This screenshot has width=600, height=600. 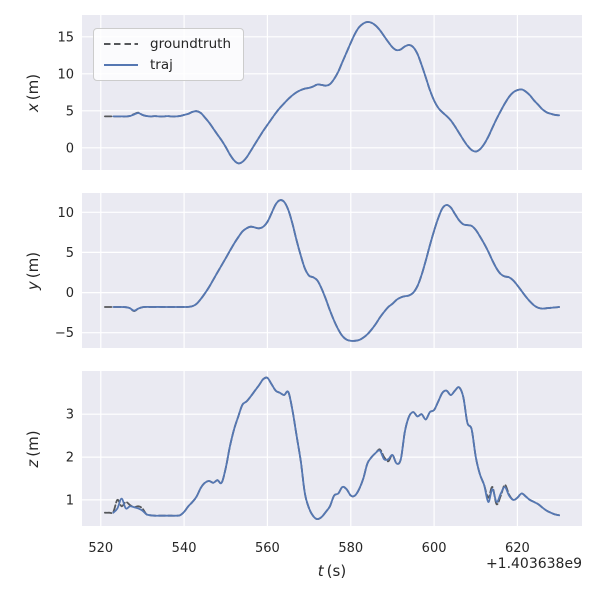 I want to click on x-axis-offset-text: +1.403638e9, so click(x=533, y=564).